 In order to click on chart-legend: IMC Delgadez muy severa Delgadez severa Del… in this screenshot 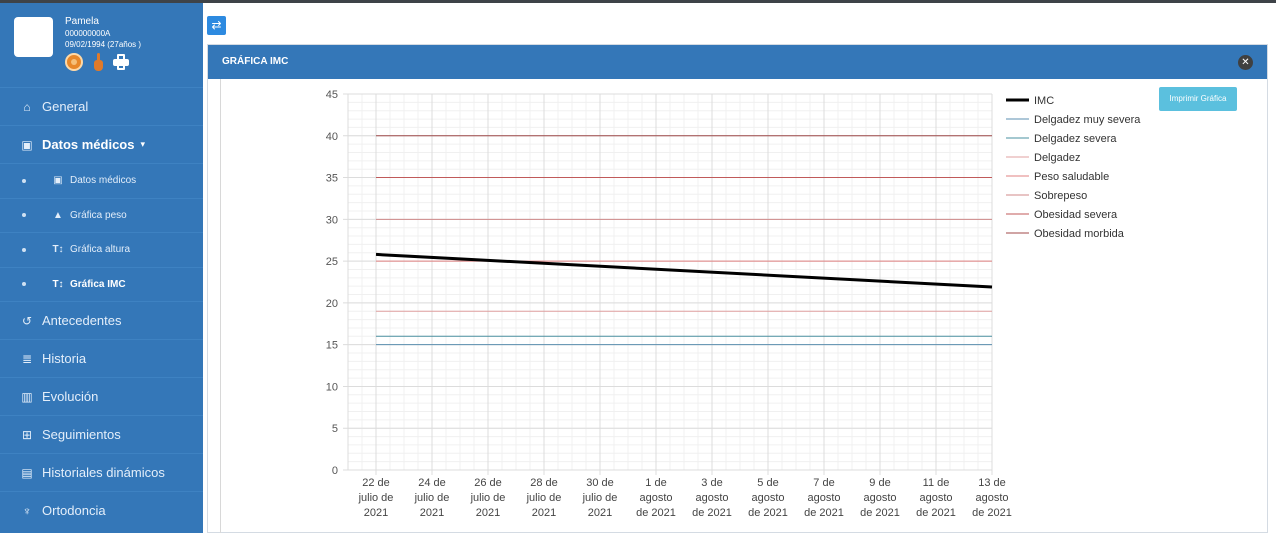, I will do `click(1073, 167)`.